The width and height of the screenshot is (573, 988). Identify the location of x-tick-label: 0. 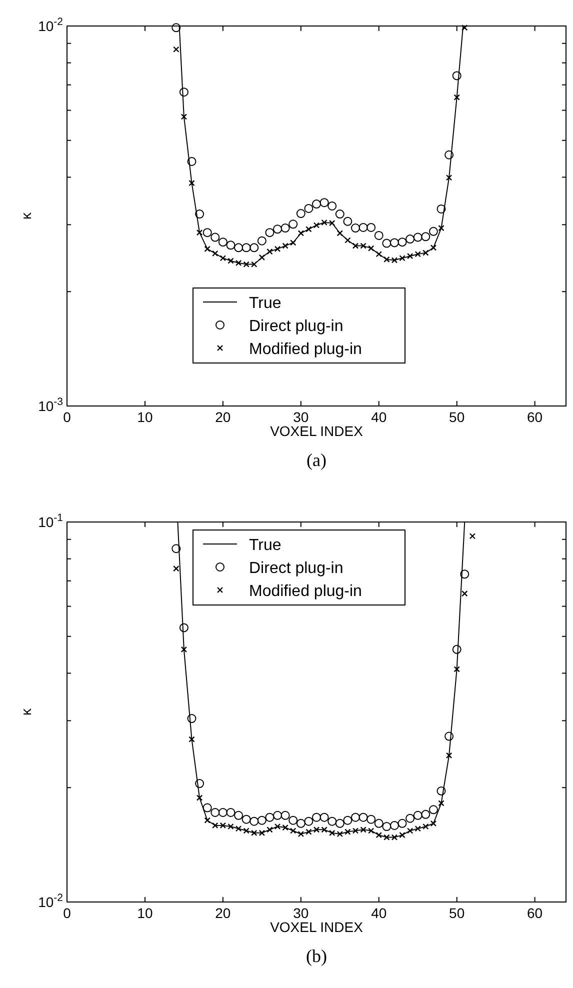
(67, 913).